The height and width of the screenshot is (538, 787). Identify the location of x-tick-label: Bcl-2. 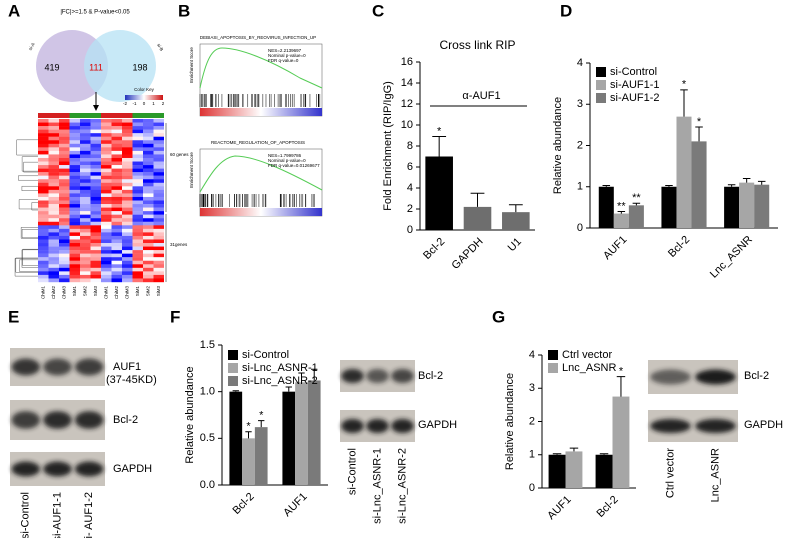
(243, 504).